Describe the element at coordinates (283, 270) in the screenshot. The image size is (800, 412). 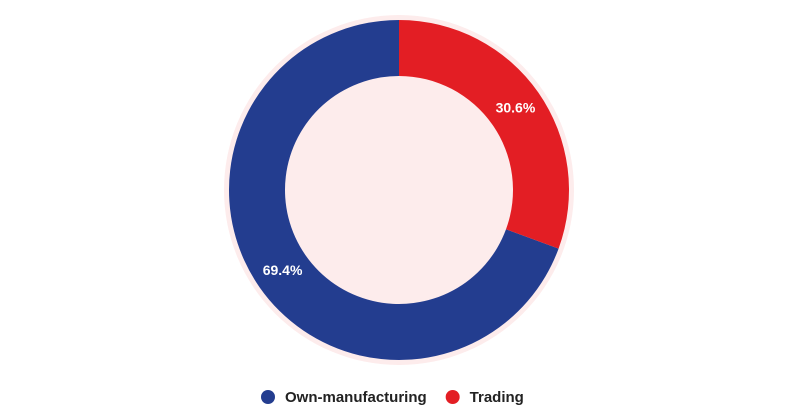
I see `value-label: 69.4%` at that location.